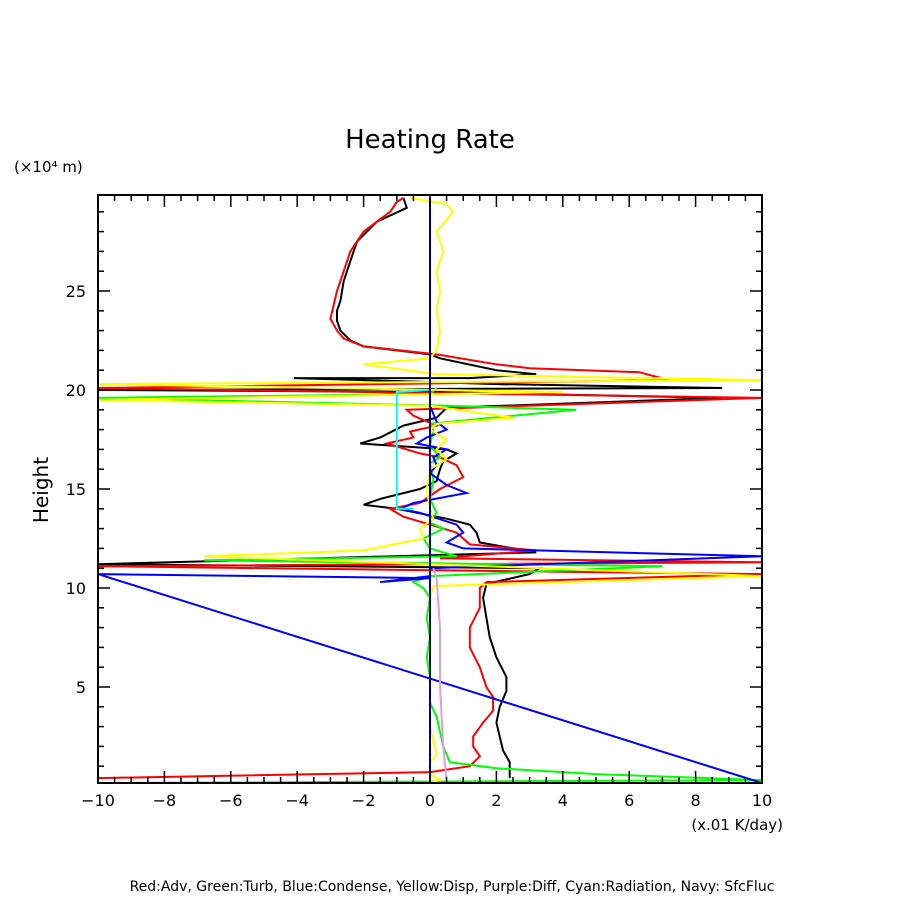  Describe the element at coordinates (231, 800) in the screenshot. I see `x-tick-label: −6` at that location.